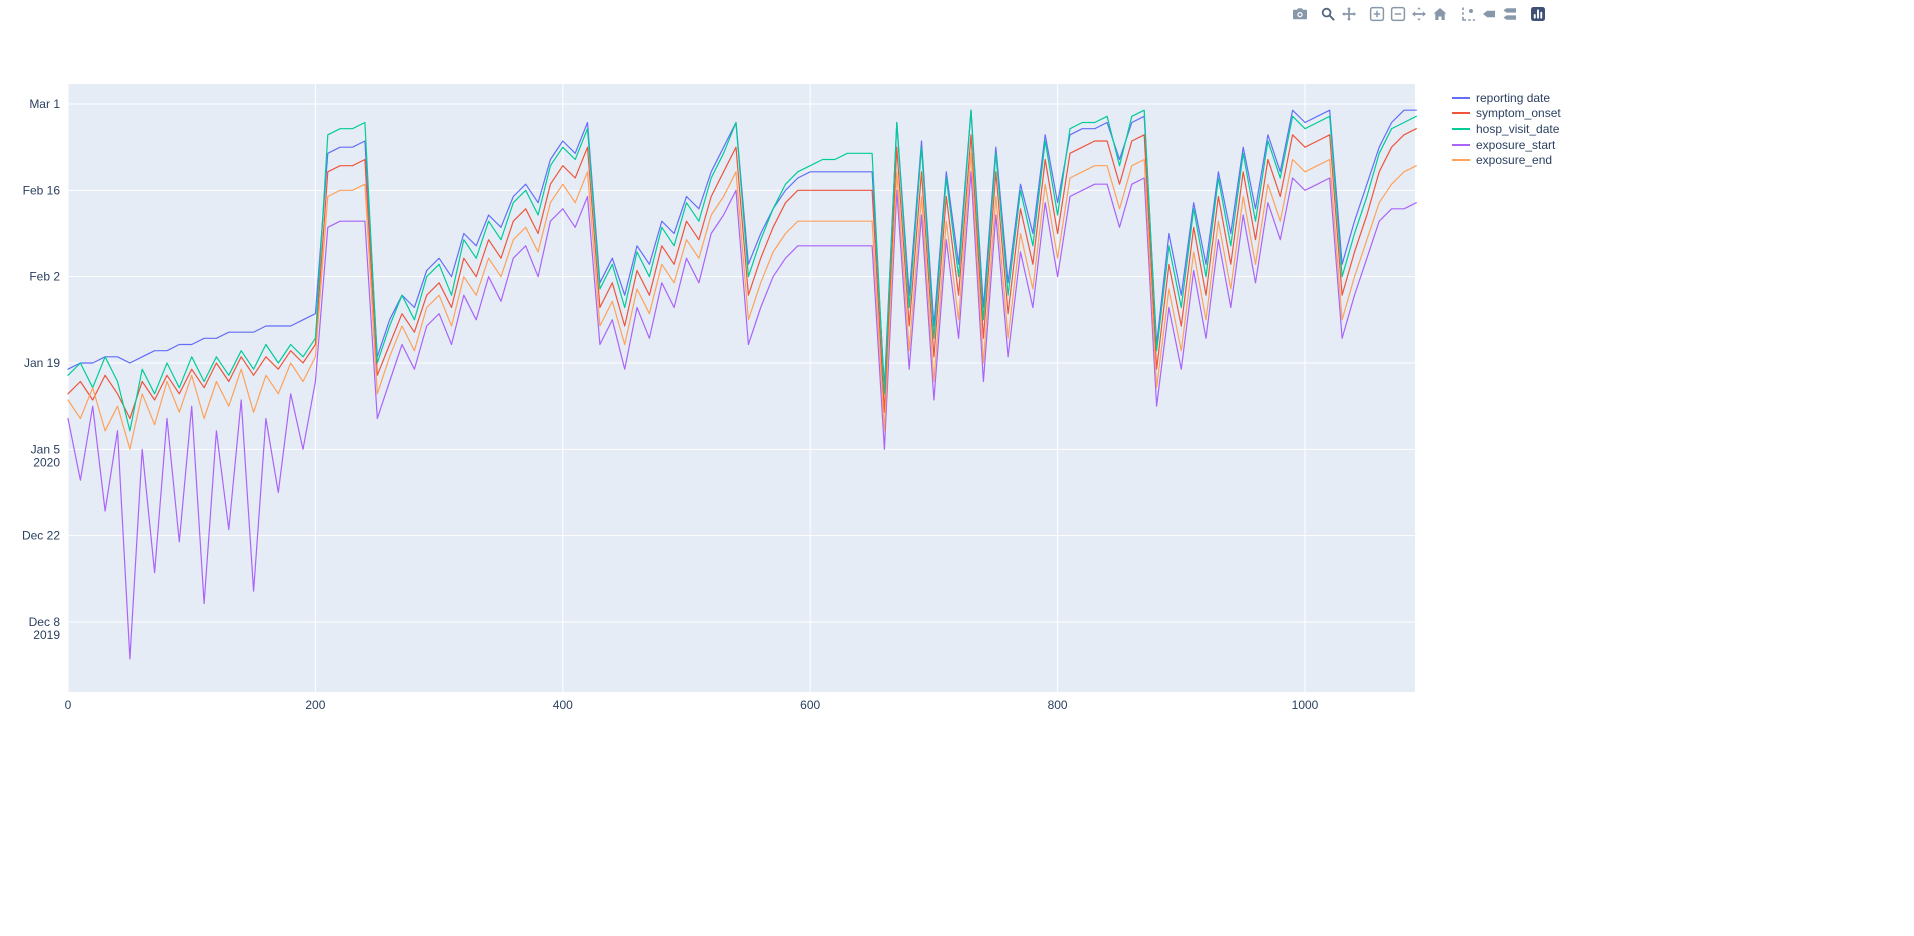 This screenshot has height=936, width=1914. I want to click on download-png-button, so click(1299, 15).